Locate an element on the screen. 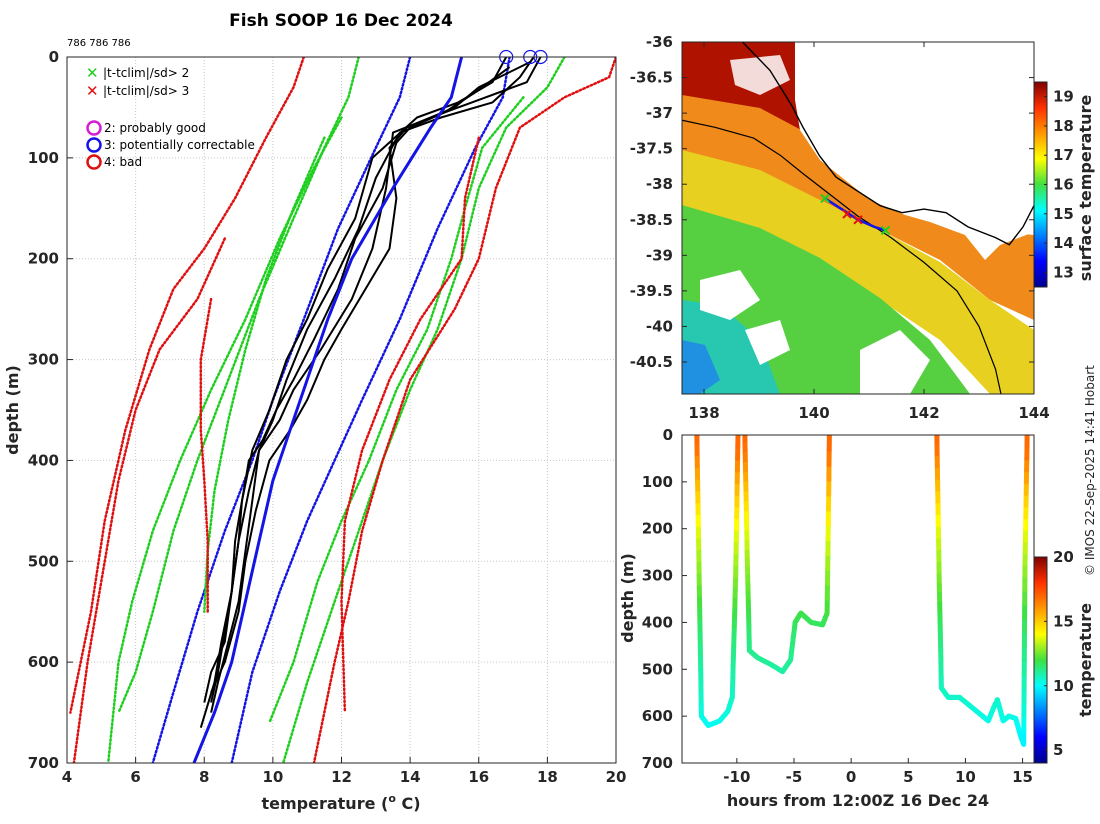 The height and width of the screenshot is (824, 1100). timeline-ytick-label: 500 is located at coordinates (657, 669).